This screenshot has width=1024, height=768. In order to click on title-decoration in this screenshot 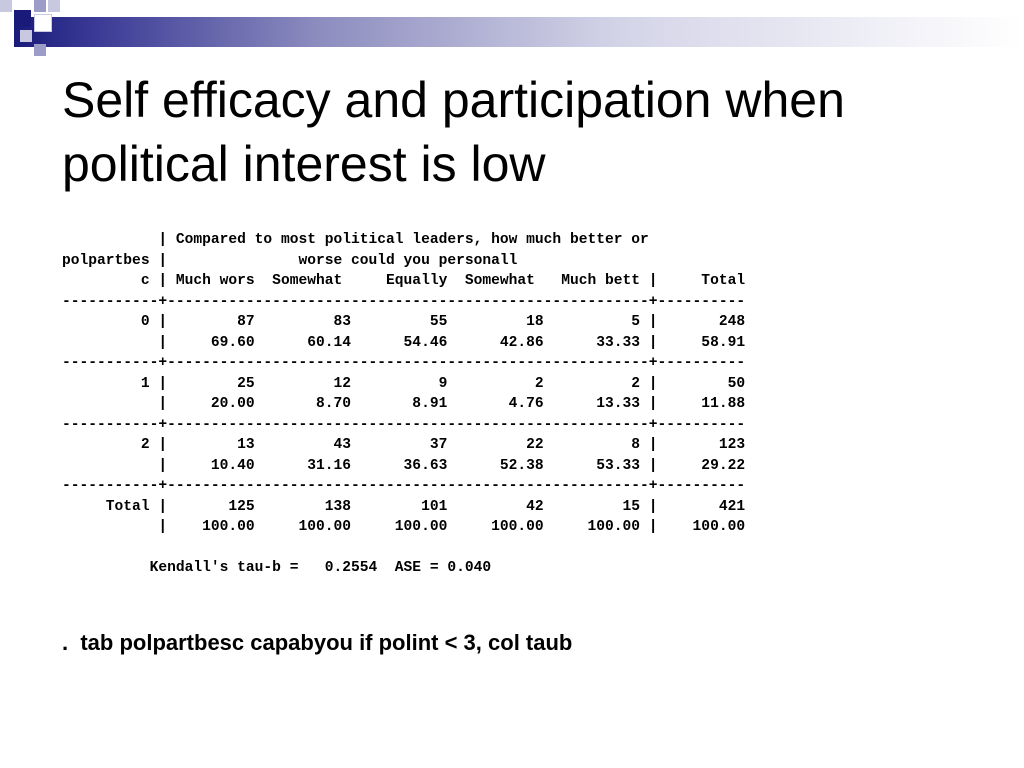, I will do `click(512, 30)`.